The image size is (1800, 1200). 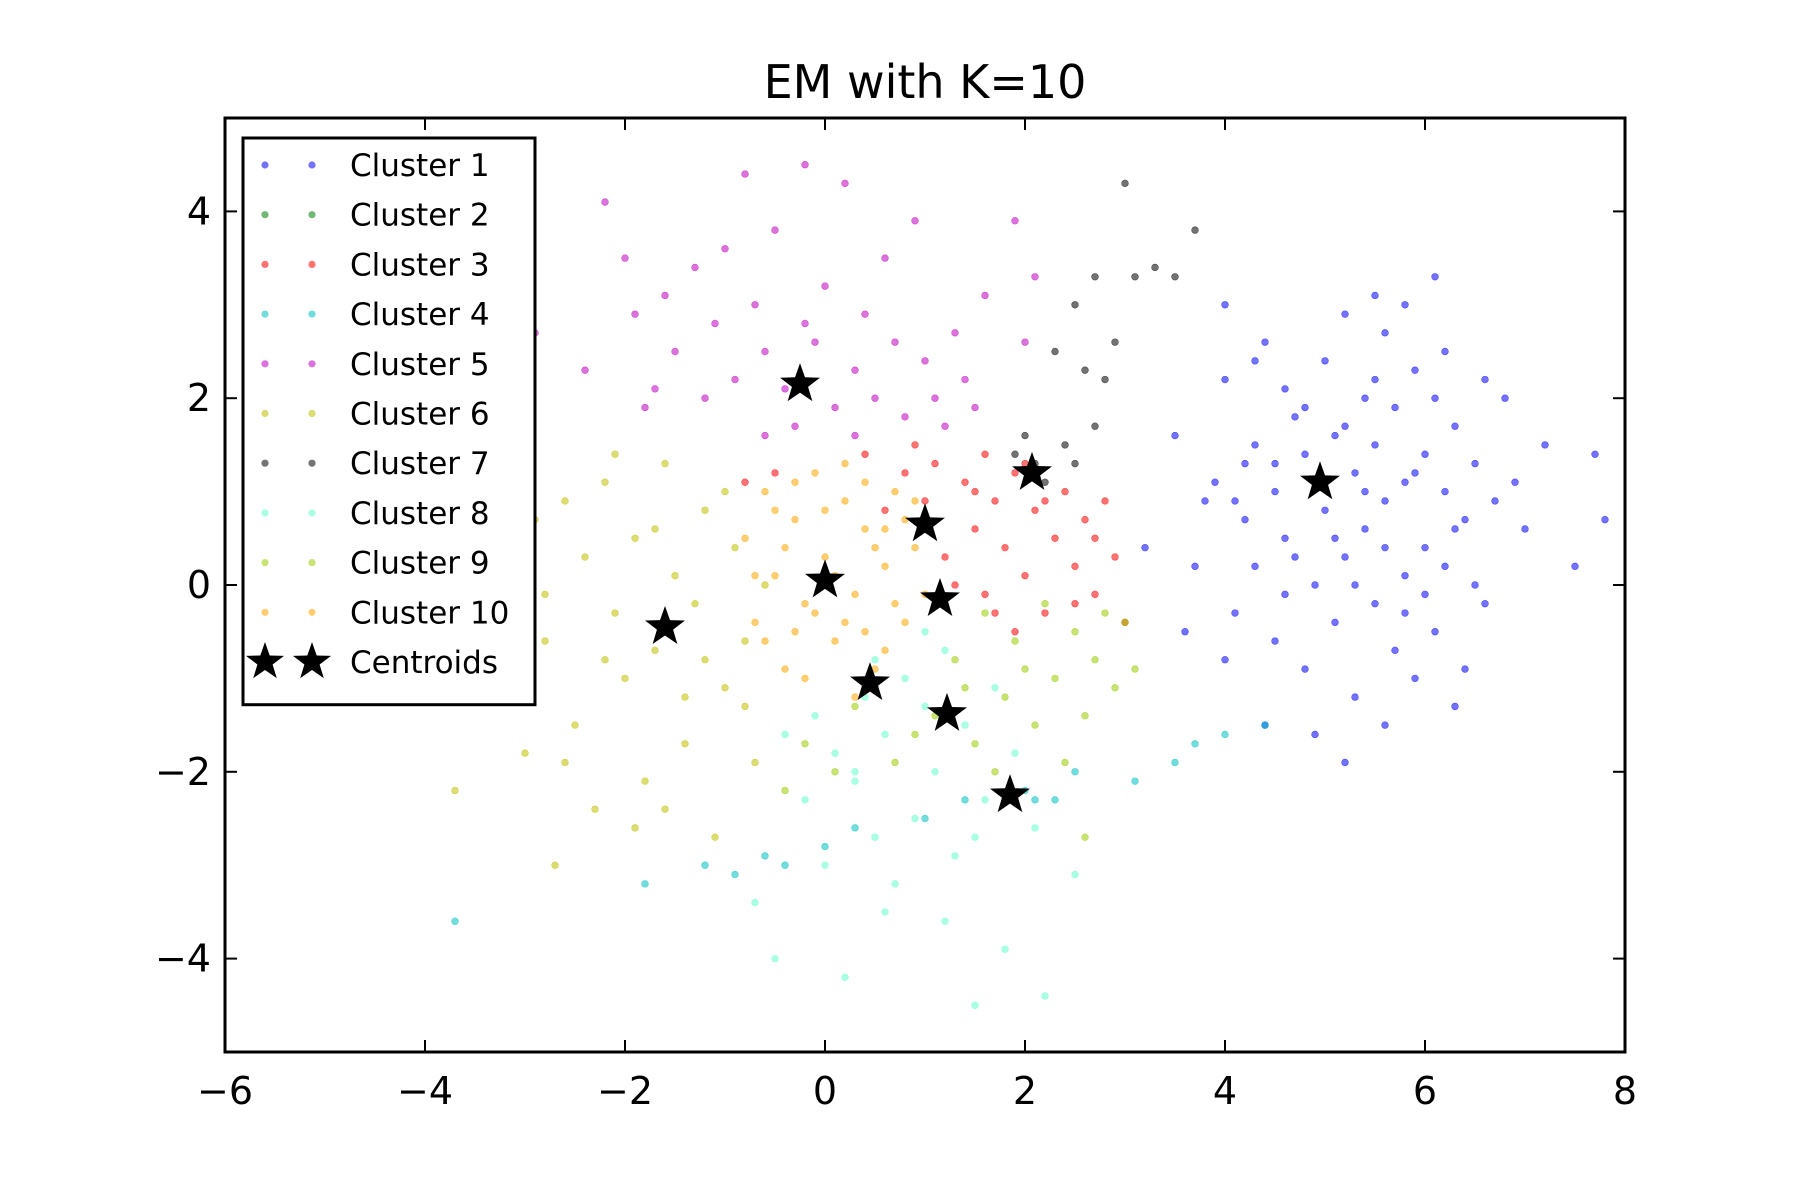 I want to click on legend-label: Cluster 9, so click(x=420, y=564).